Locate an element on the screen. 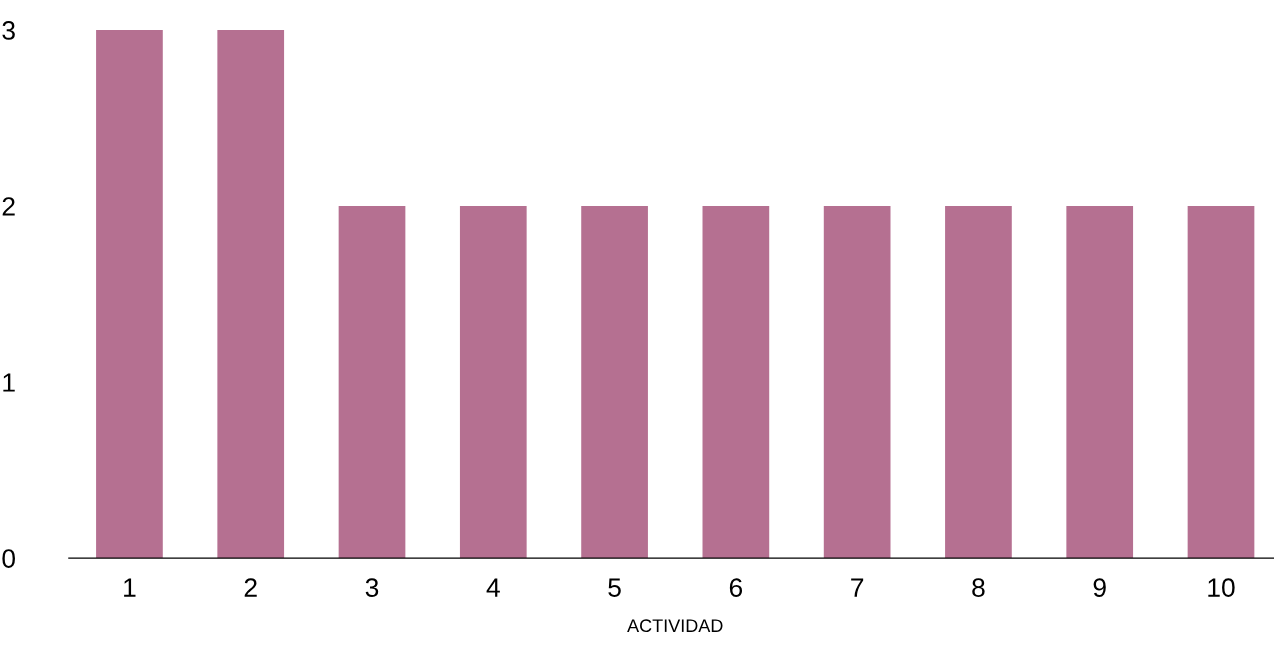 The width and height of the screenshot is (1274, 666). y-tick-label: 3 is located at coordinates (8, 30).